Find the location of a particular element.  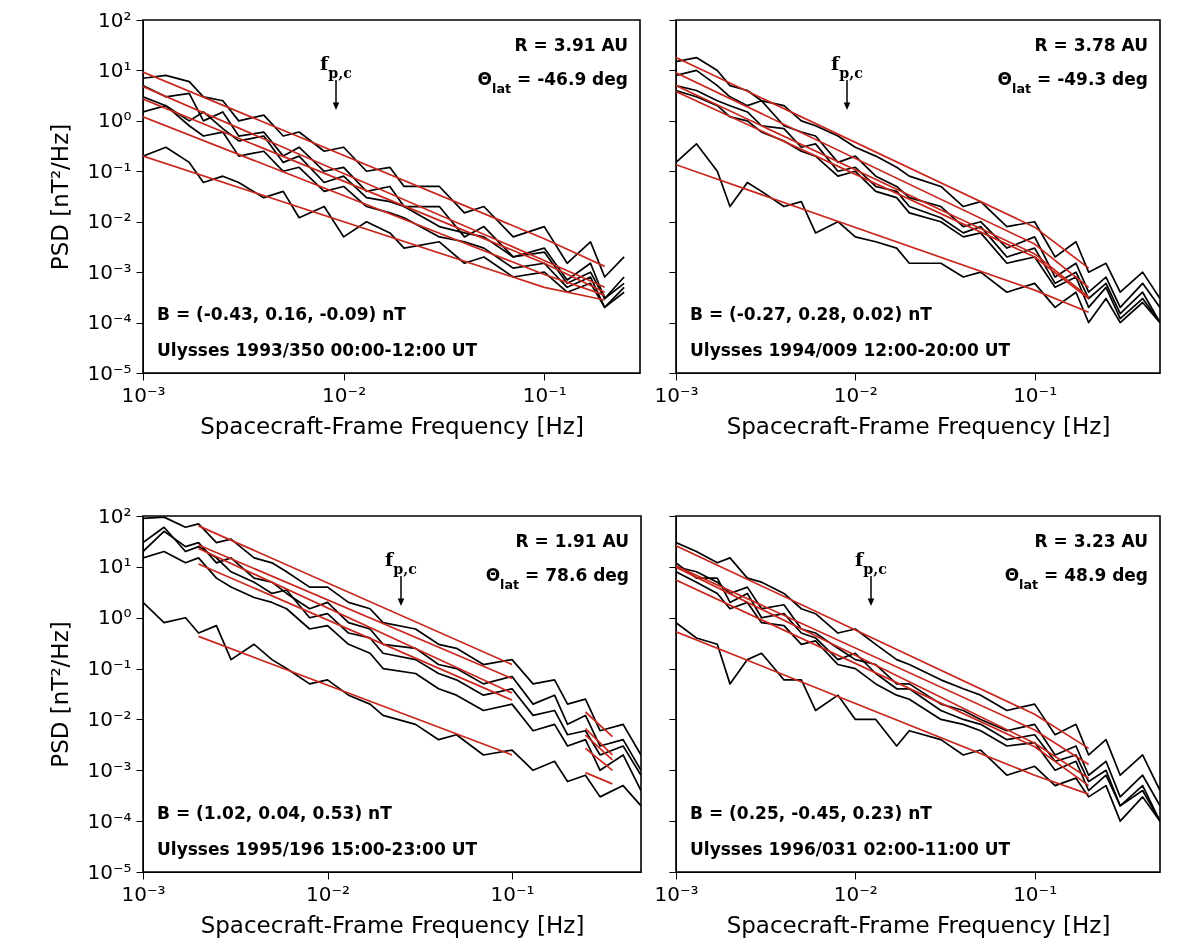

annotation: B = (1.02, 0.04, 0.53) nT is located at coordinates (275, 813).